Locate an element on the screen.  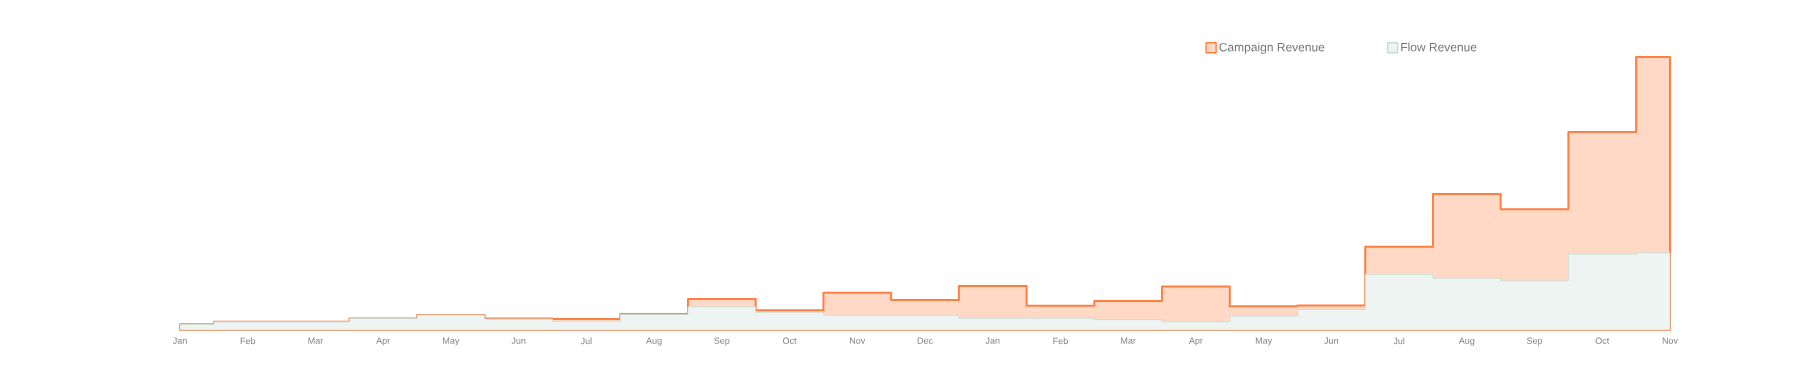
legend-label: Flow Revenue is located at coordinates (1439, 47).